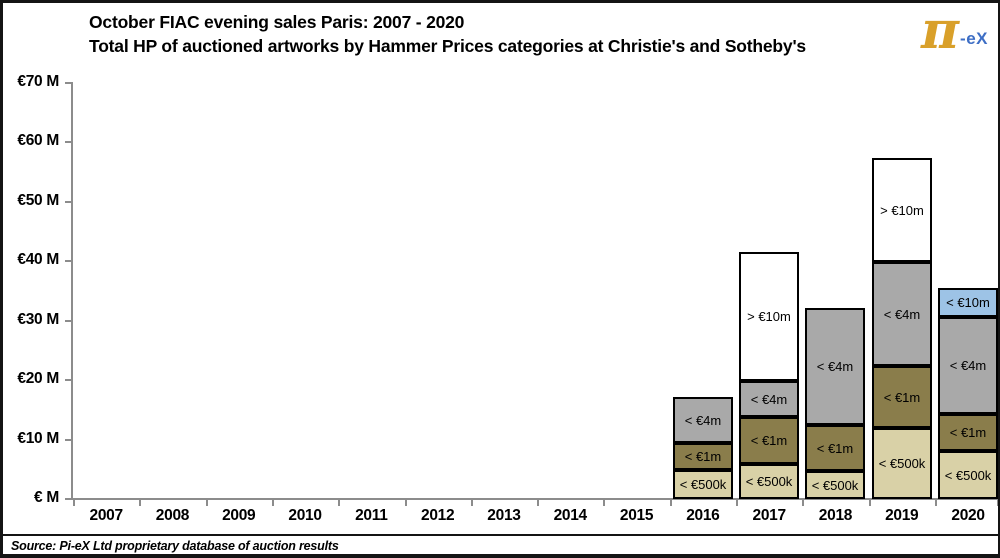 The width and height of the screenshot is (1000, 558). I want to click on y-axis-label: €40 M, so click(38, 259).